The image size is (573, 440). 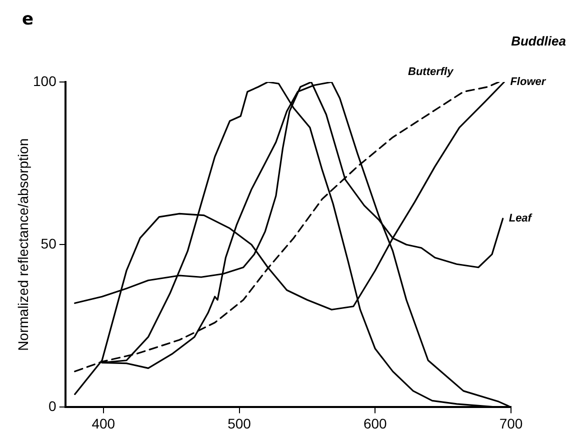 I want to click on x-tick-label: 500, so click(x=240, y=423).